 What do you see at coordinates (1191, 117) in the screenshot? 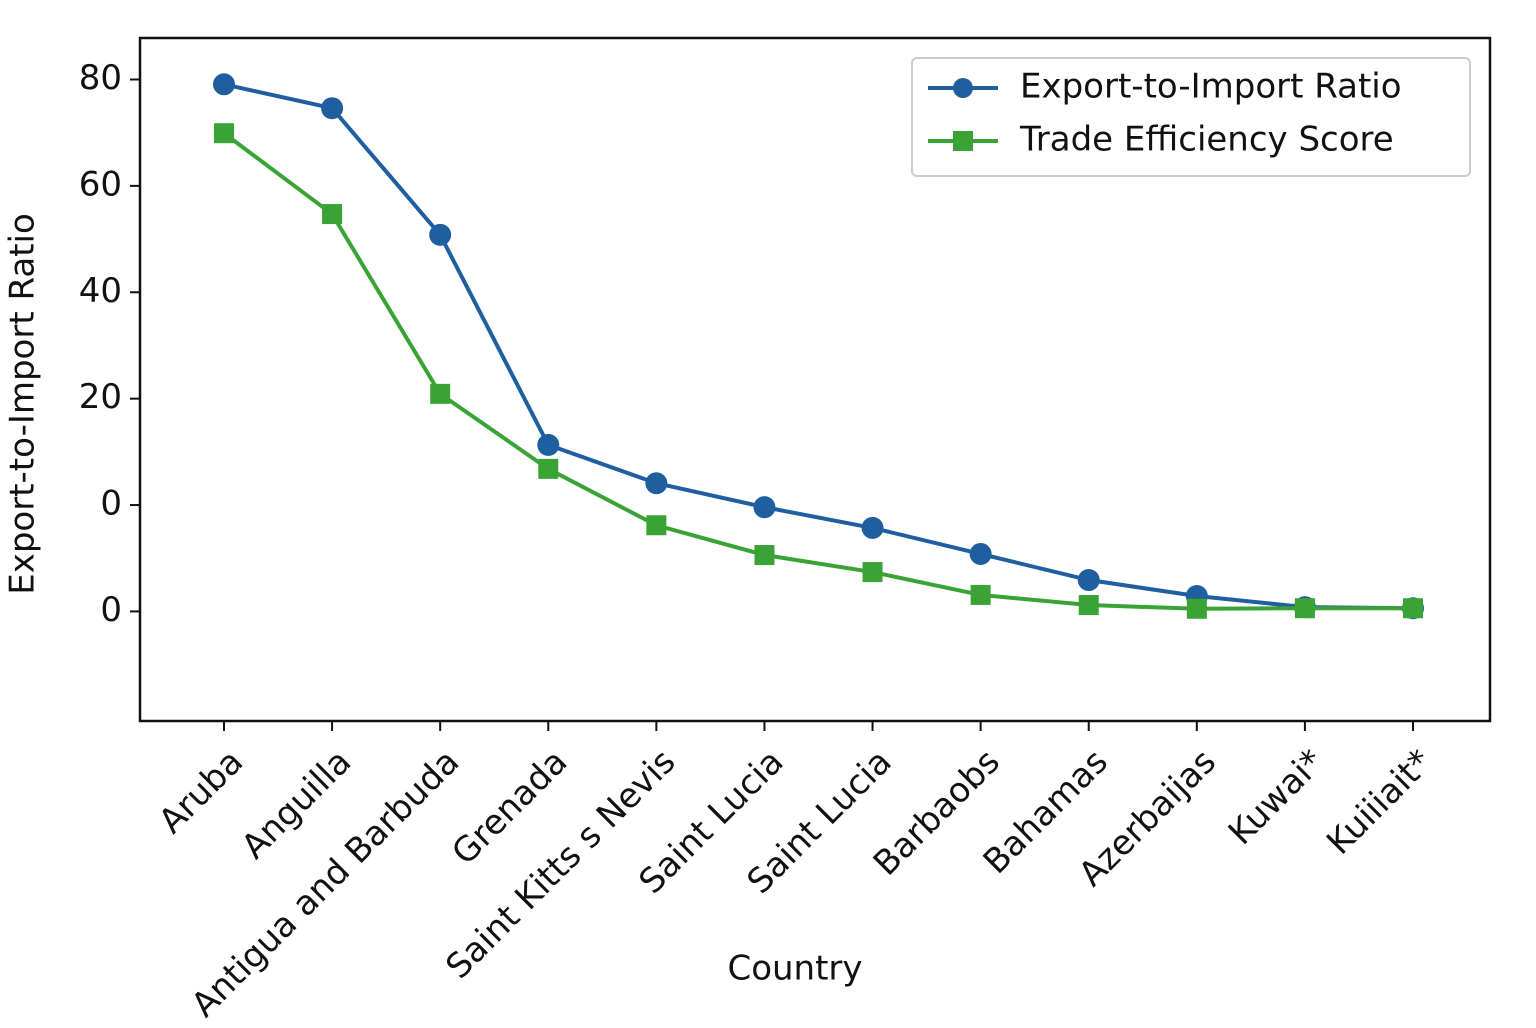
I see `legend-box` at bounding box center [1191, 117].